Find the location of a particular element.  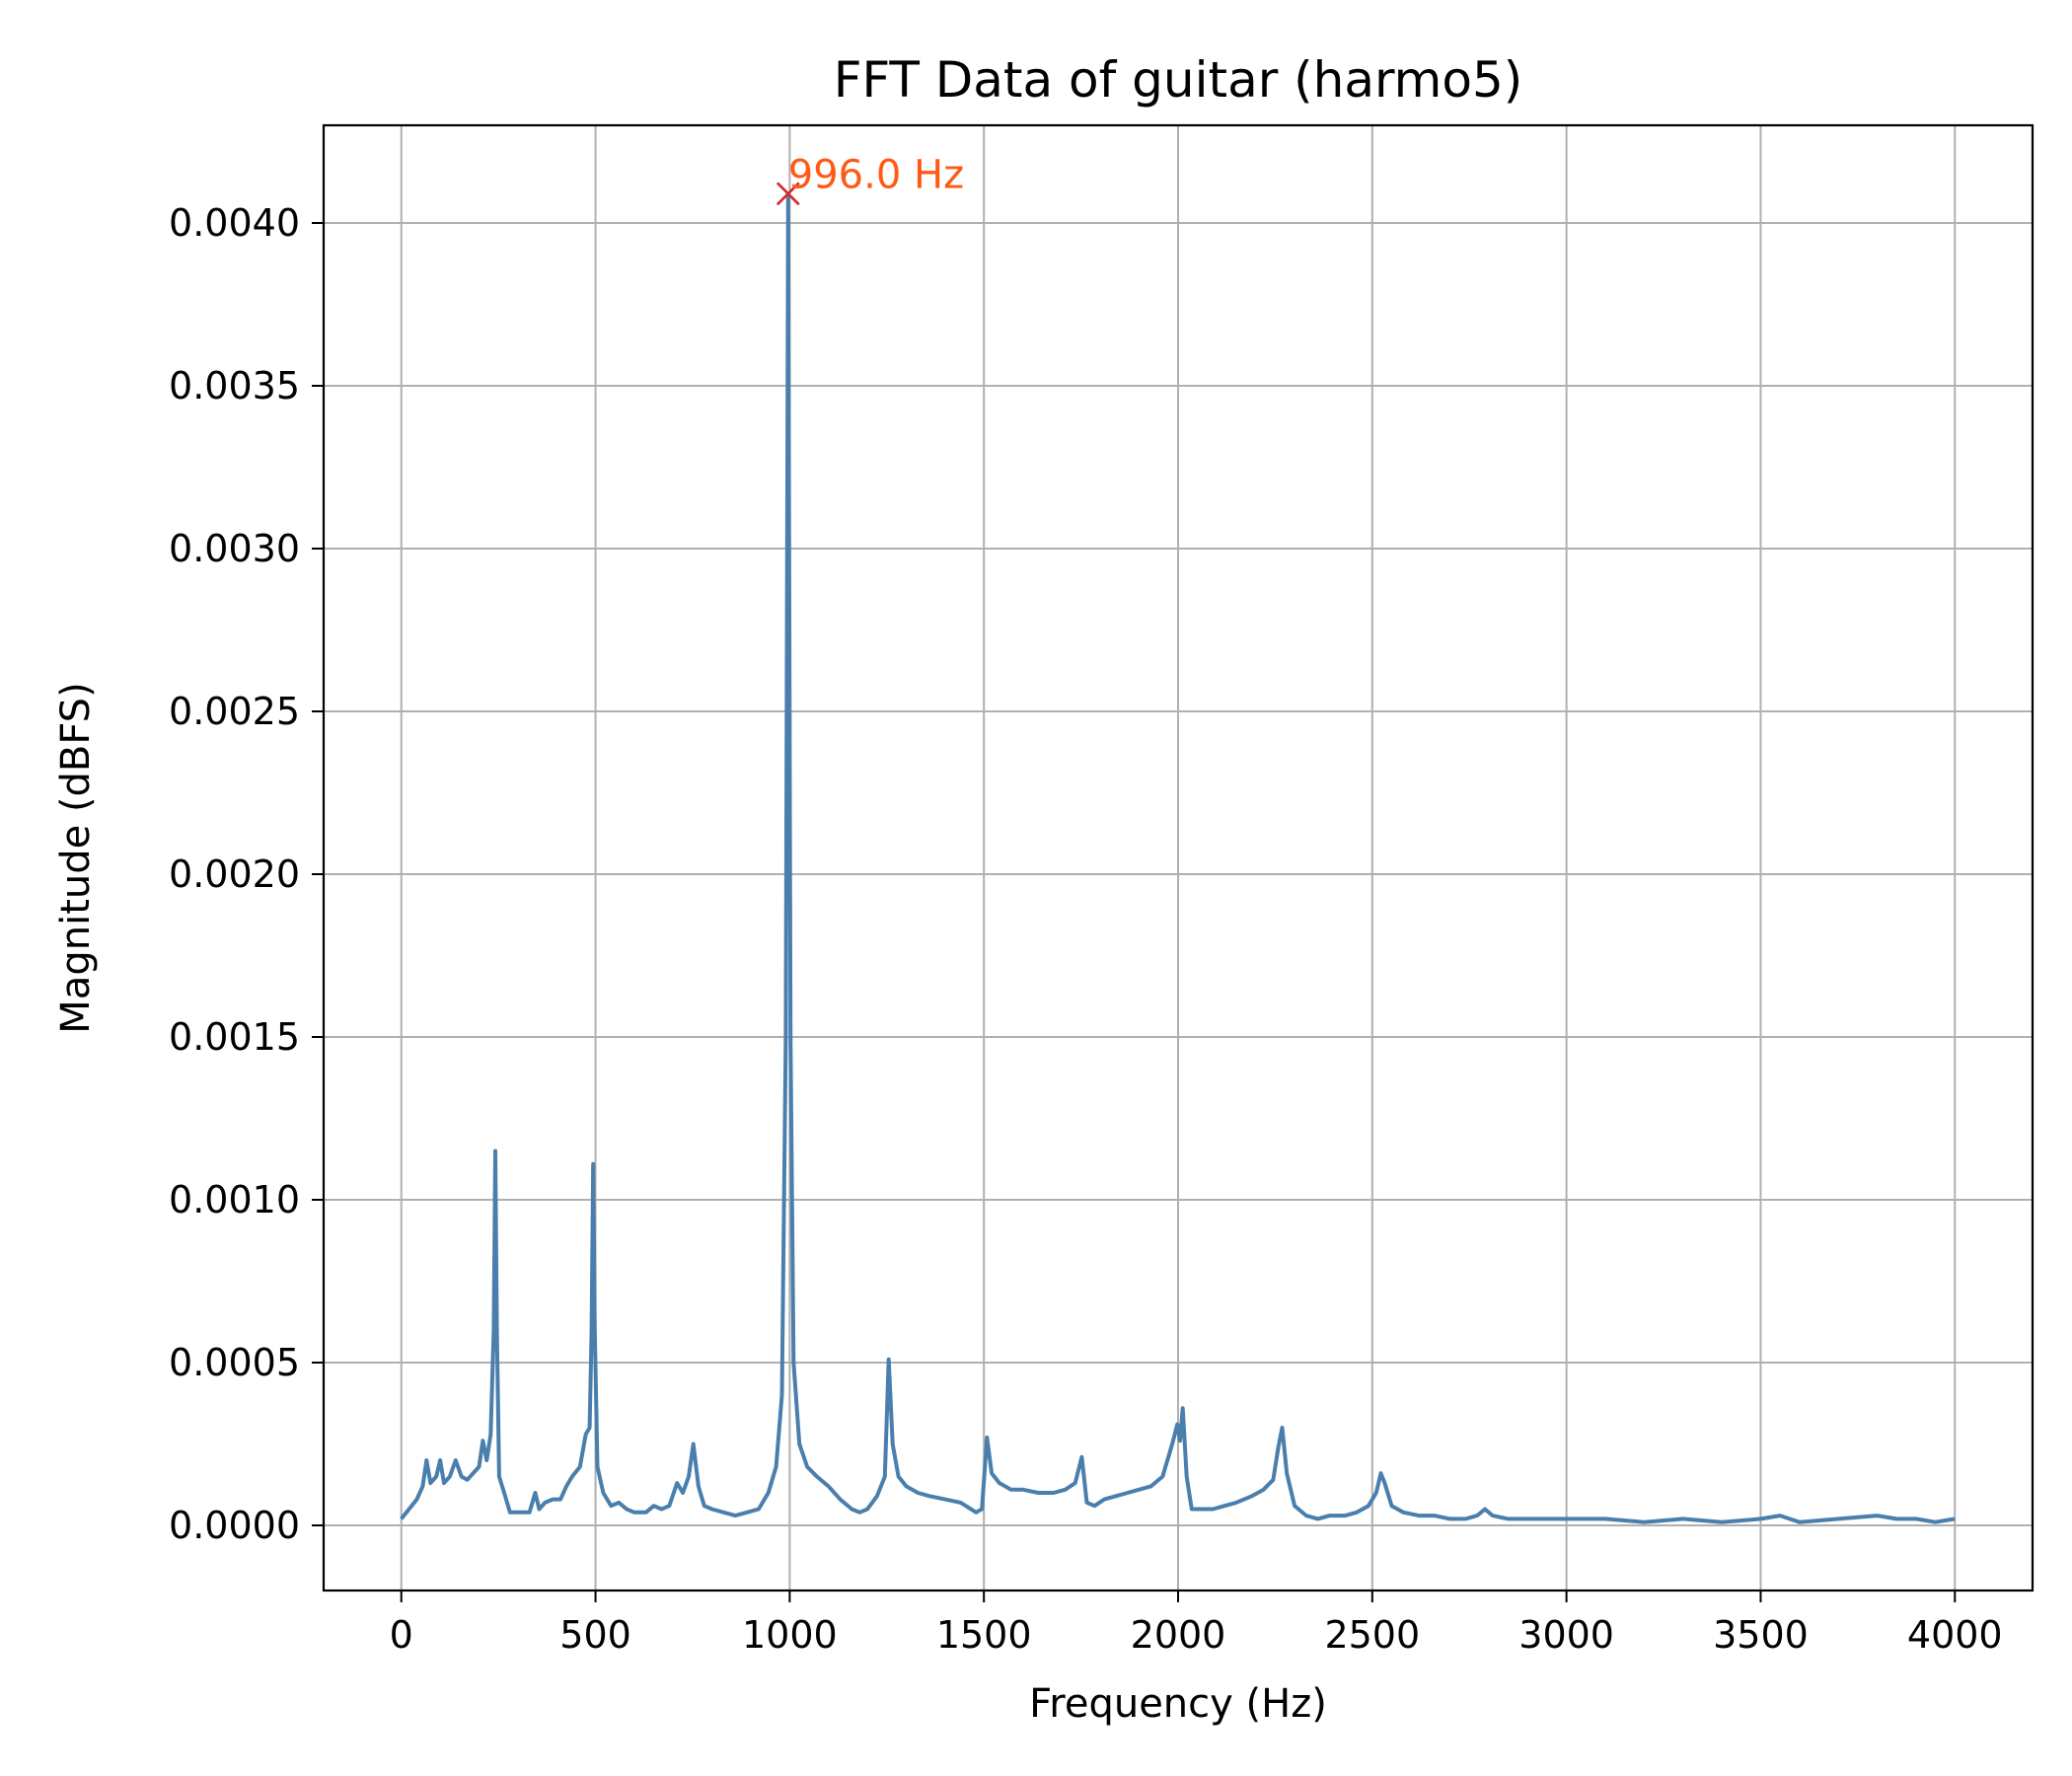

x-tick-label: 500 is located at coordinates (595, 1635).